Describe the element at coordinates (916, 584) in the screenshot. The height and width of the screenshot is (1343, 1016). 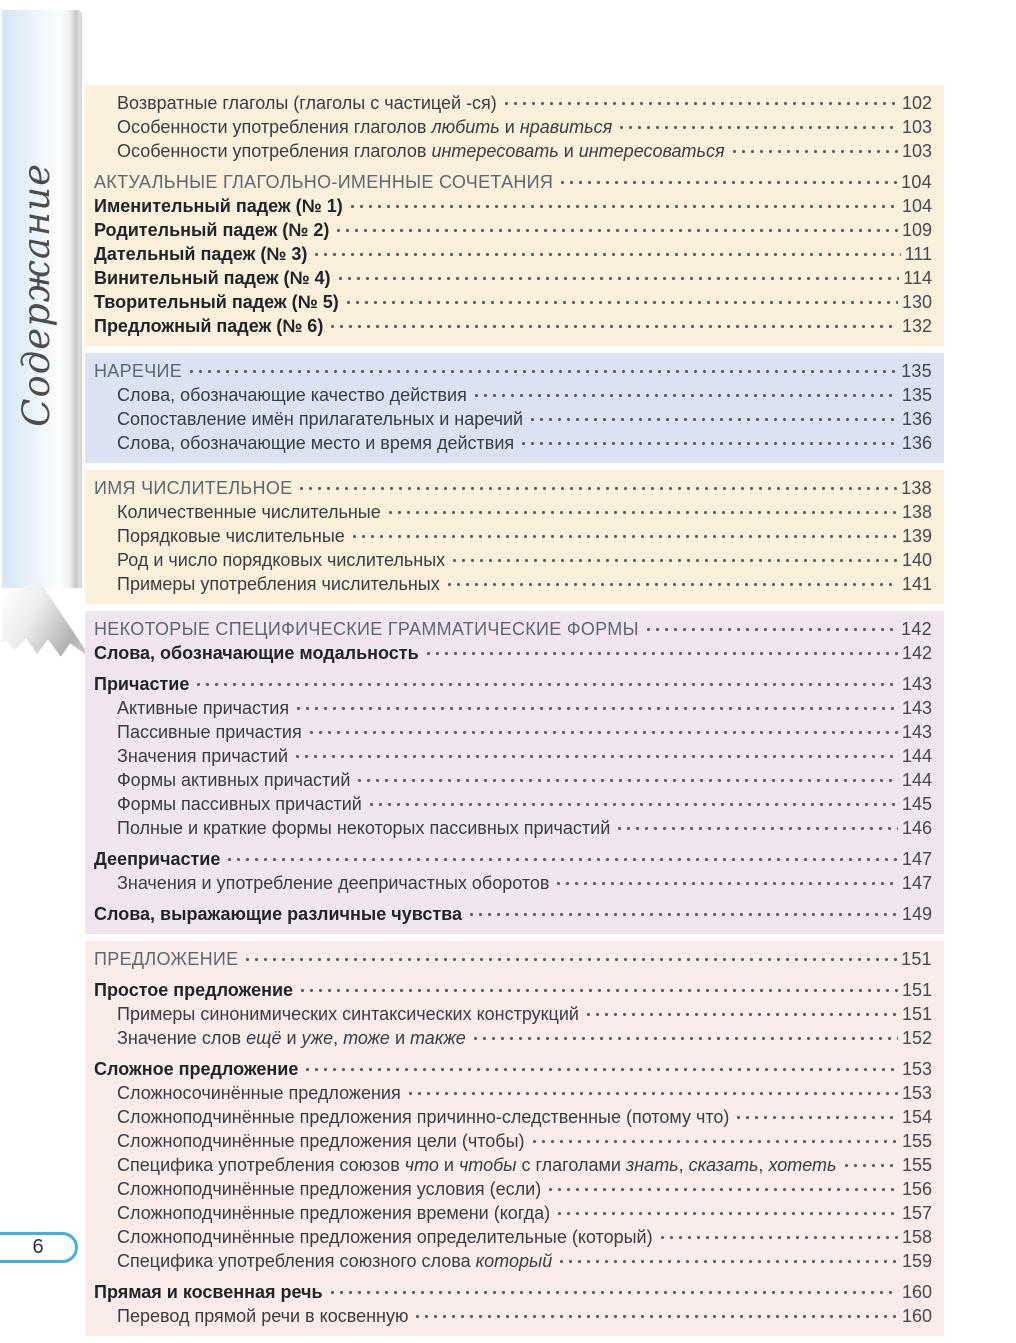
I see `toc-entry-page: 141` at that location.